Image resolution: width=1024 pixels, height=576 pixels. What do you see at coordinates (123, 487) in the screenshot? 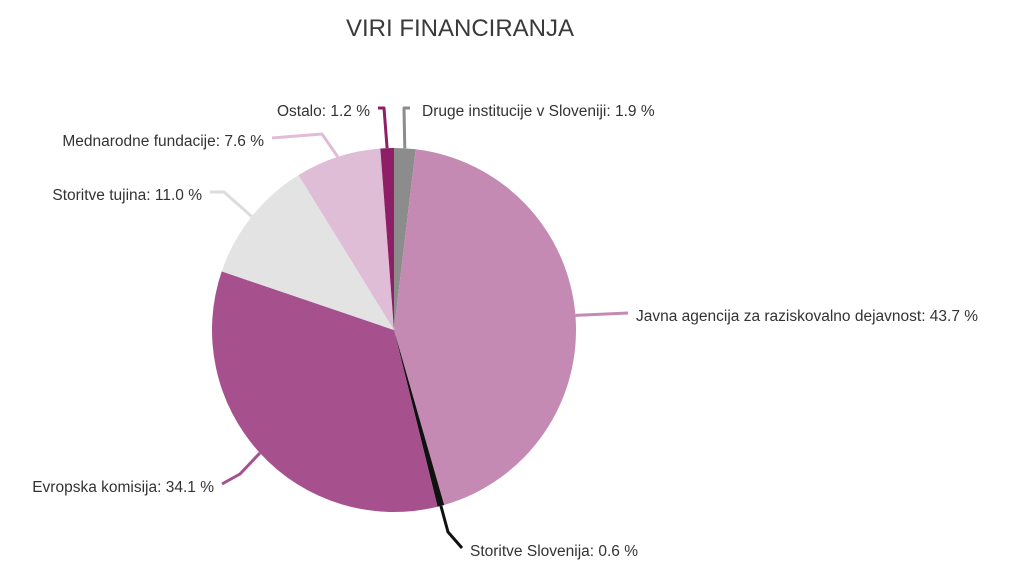
I see `slice-label: Evropska komisija: 34.1 %` at bounding box center [123, 487].